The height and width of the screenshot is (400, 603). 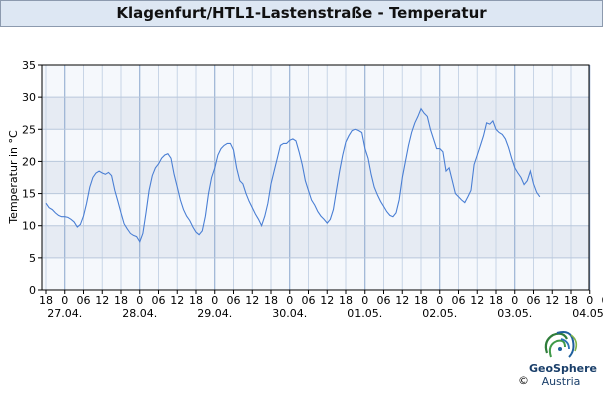 I want to click on y-axis-label: Temperatur in °C, so click(x=13, y=177).